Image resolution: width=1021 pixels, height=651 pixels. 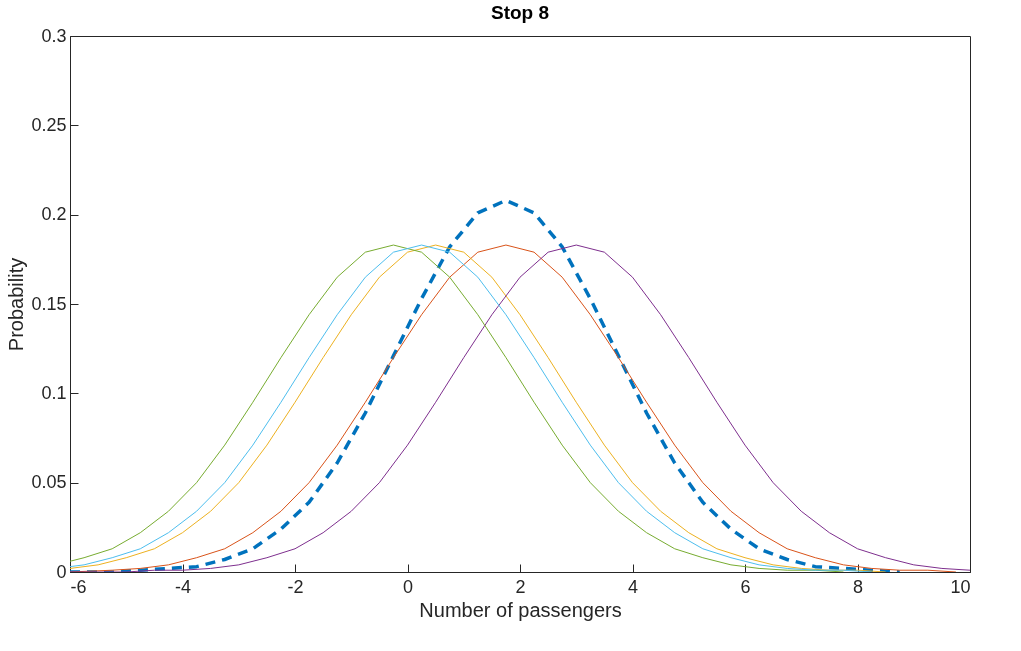 I want to click on x-tick-label: 0, so click(x=408, y=586).